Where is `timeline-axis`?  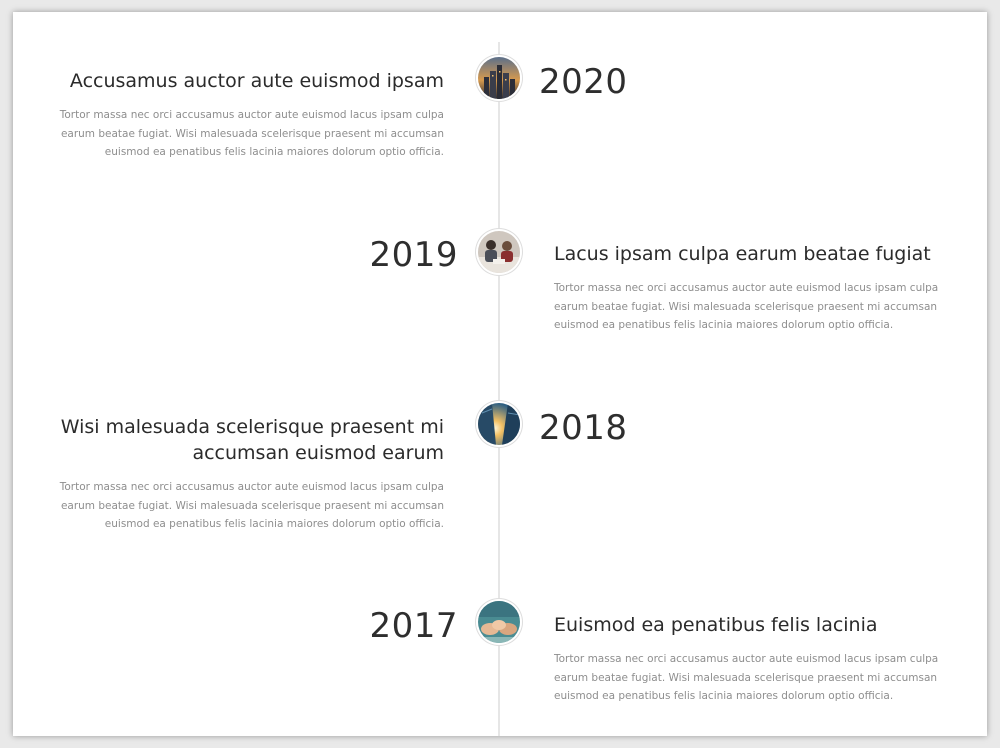
timeline-axis is located at coordinates (499, 389).